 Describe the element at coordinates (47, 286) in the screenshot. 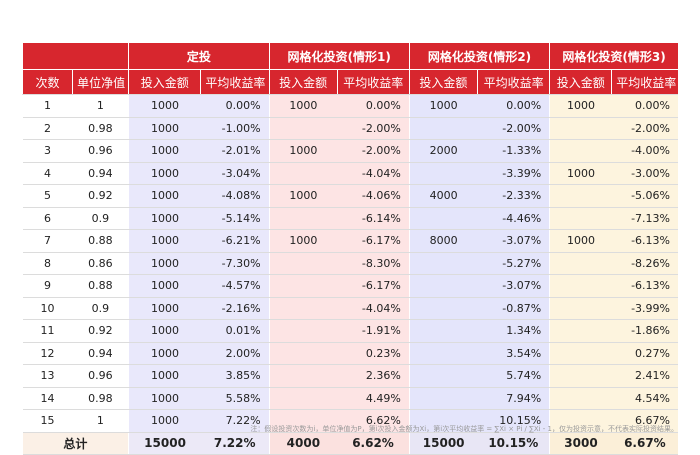

I see `cell-count: 9` at that location.